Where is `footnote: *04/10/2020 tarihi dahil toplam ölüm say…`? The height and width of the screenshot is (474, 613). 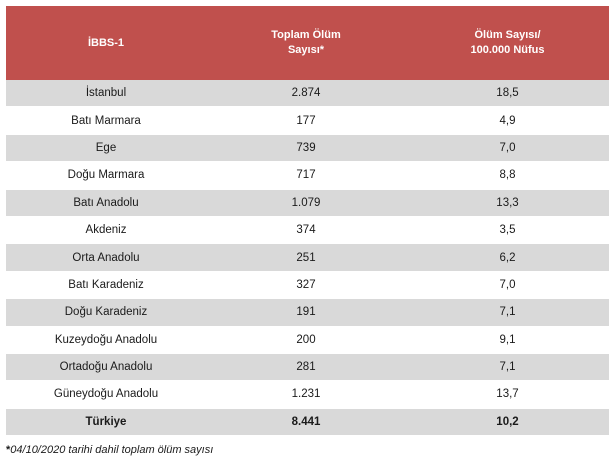 footnote: *04/10/2020 tarihi dahil toplam ölüm say… is located at coordinates (109, 450).